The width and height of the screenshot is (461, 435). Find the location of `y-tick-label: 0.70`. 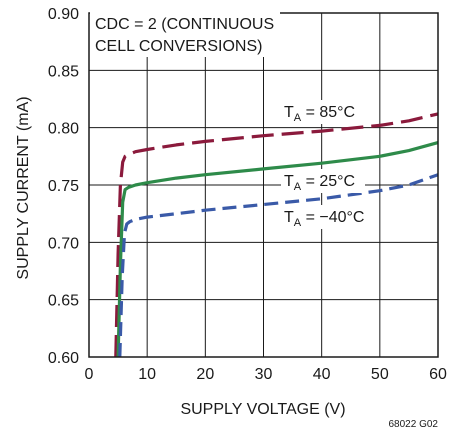

y-tick-label: 0.70 is located at coordinates (63, 243).